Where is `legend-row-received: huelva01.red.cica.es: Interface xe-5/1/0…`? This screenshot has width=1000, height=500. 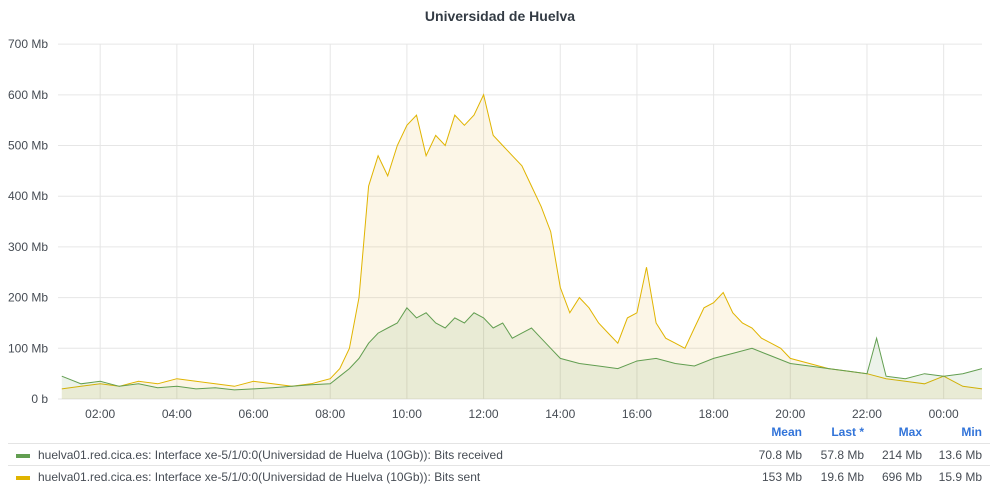
legend-row-received: huelva01.red.cica.es: Interface xe-5/1/0… is located at coordinates (499, 454).